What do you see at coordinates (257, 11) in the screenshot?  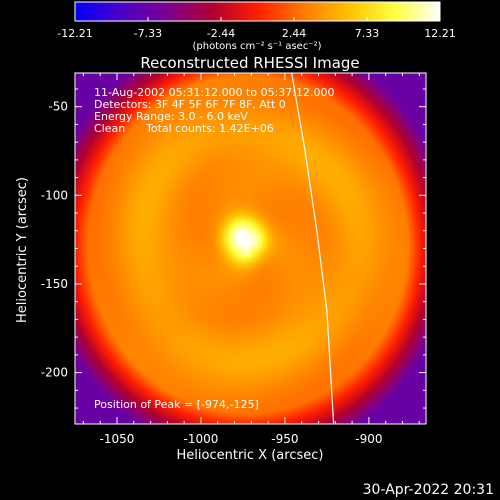 I see `colorbar` at bounding box center [257, 11].